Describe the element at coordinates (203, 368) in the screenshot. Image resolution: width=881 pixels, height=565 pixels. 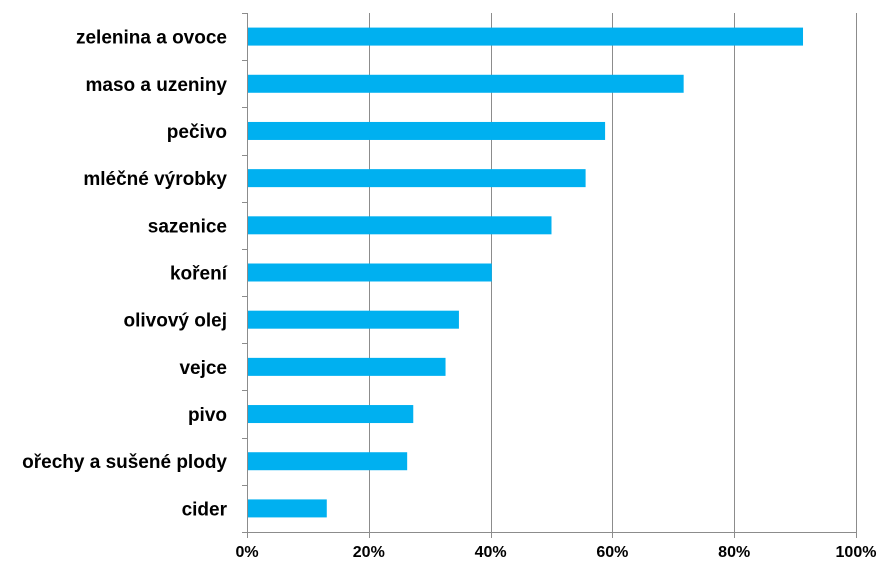
I see `category-label-7: vejce` at that location.